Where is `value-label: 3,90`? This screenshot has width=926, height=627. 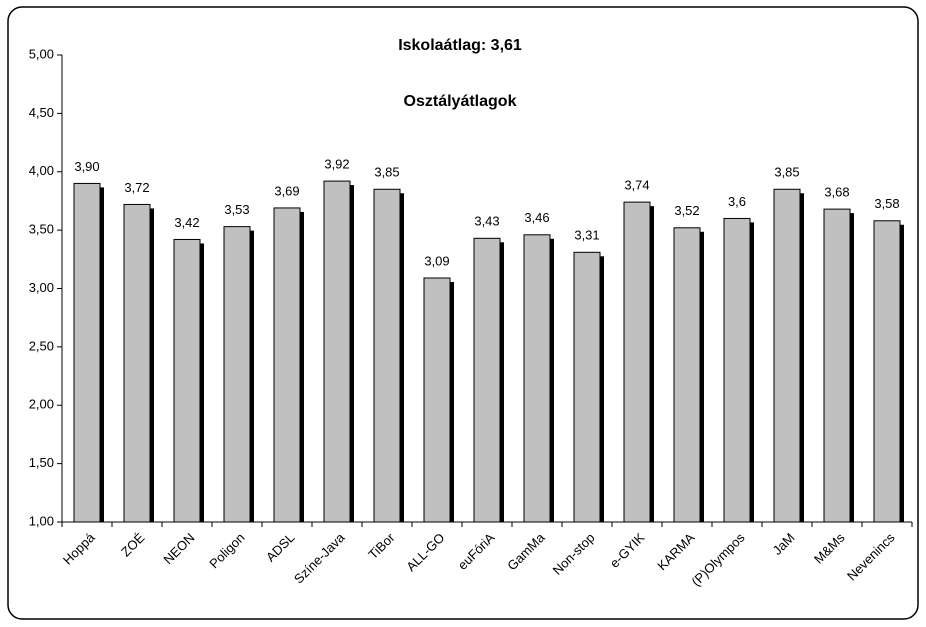
value-label: 3,90 is located at coordinates (86, 166).